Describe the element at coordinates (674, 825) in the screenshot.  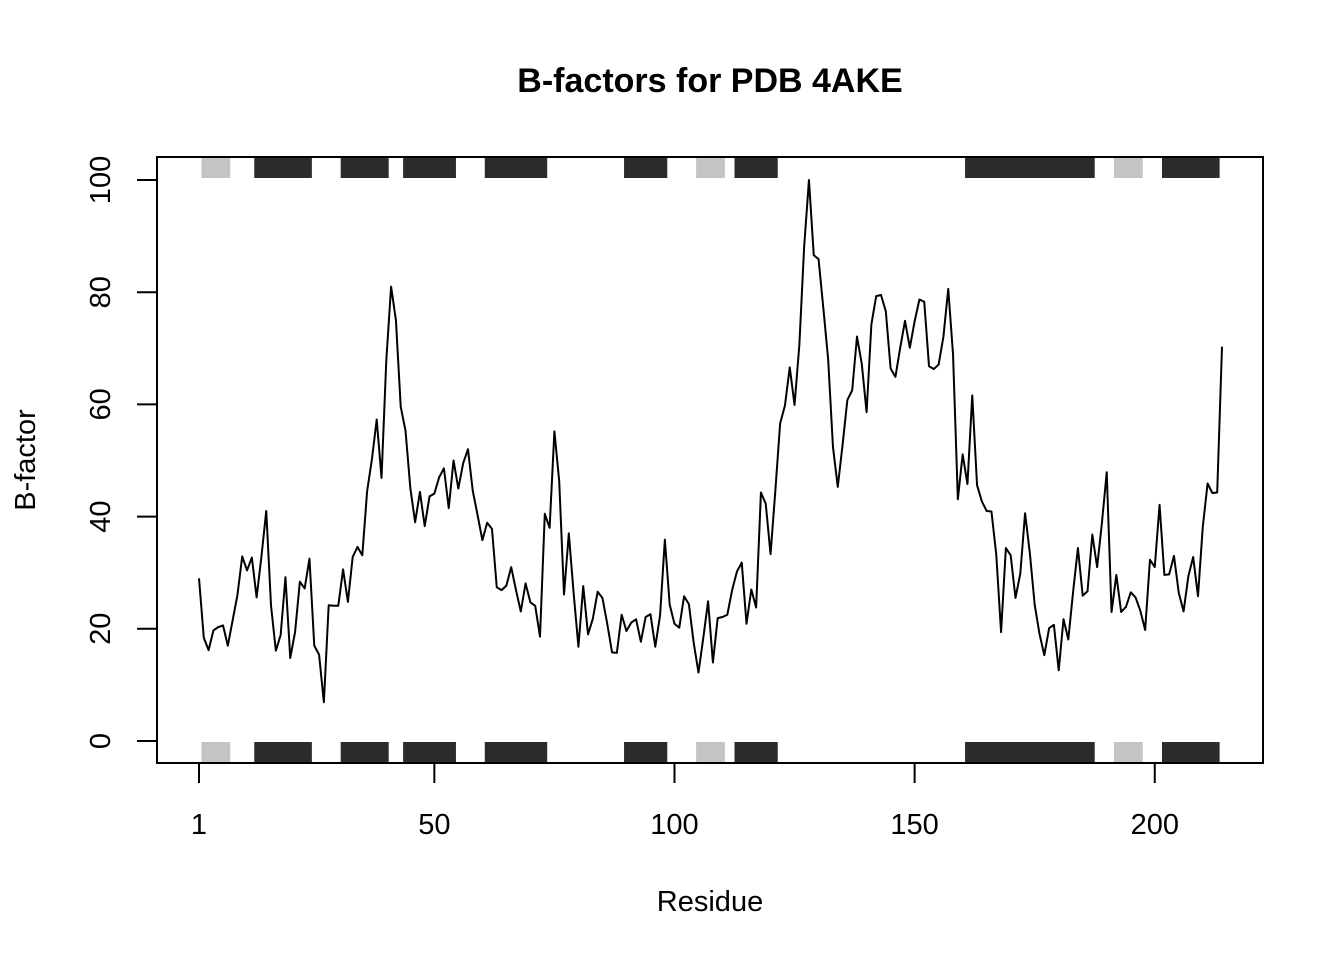
I see `x-tick-label: 100` at that location.